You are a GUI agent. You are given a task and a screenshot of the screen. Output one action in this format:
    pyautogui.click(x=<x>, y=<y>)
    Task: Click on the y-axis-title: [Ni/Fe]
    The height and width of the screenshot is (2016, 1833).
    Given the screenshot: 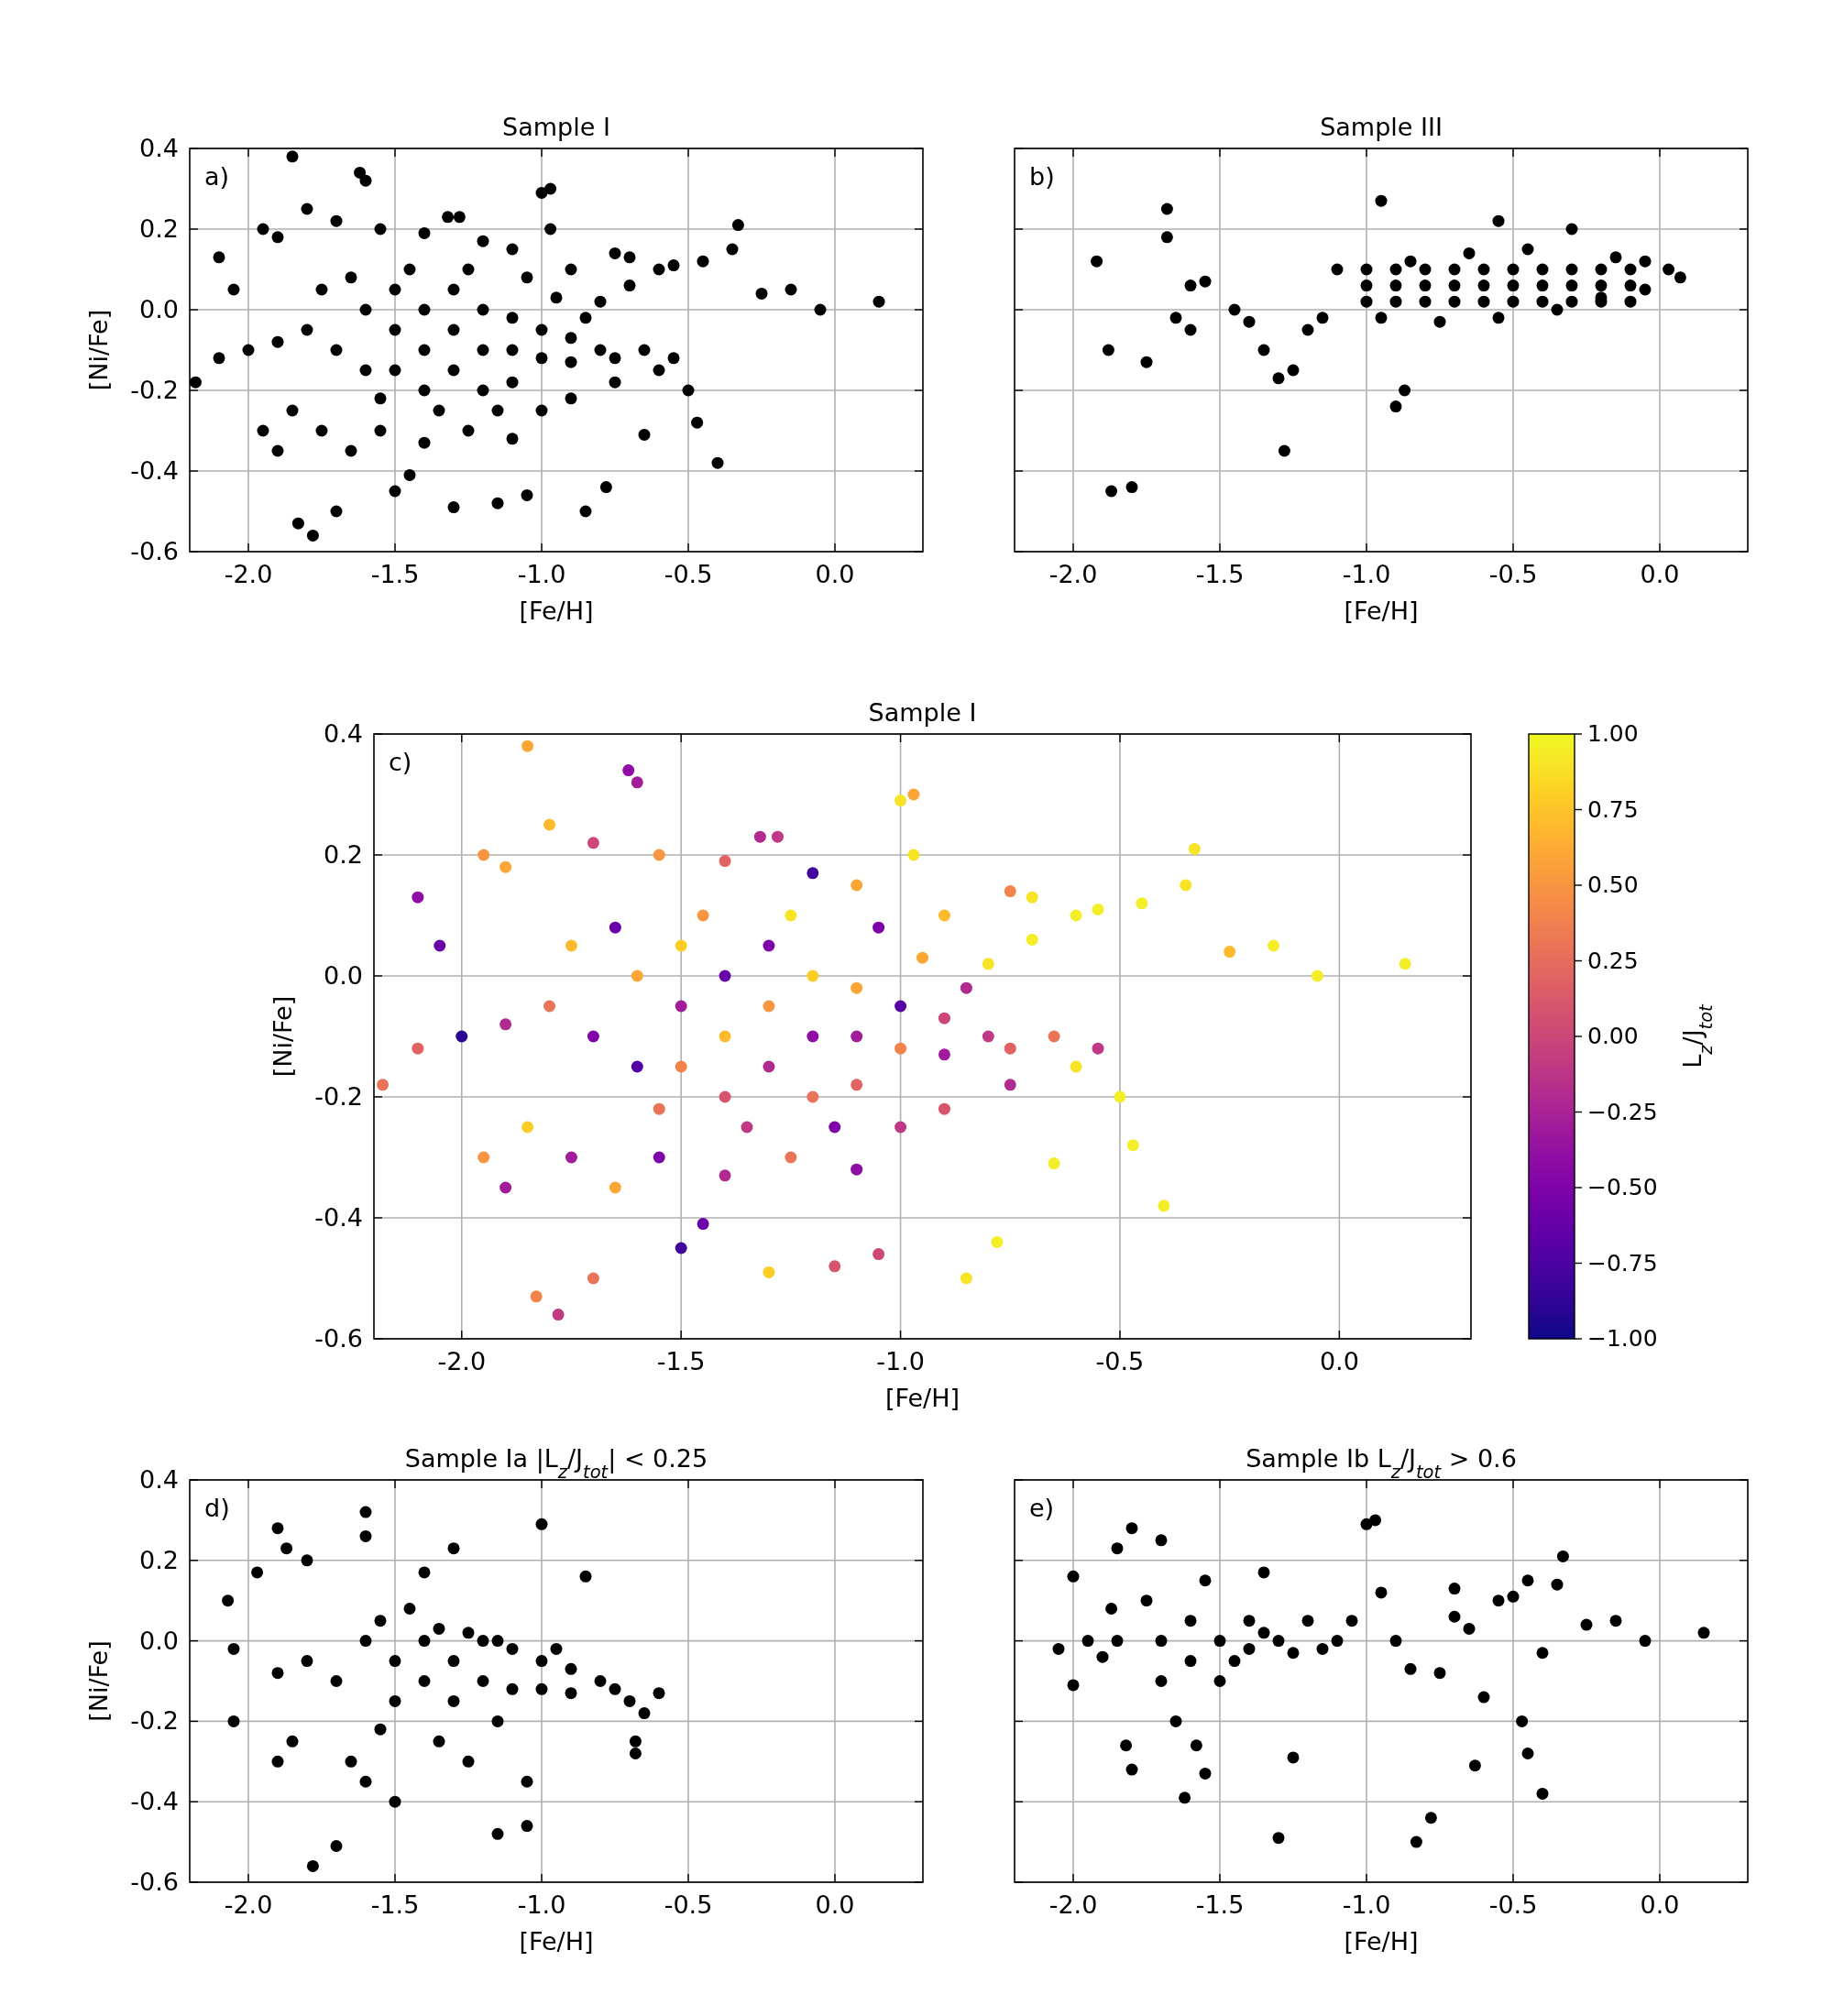 What is the action you would take?
    pyautogui.click(x=98, y=1681)
    